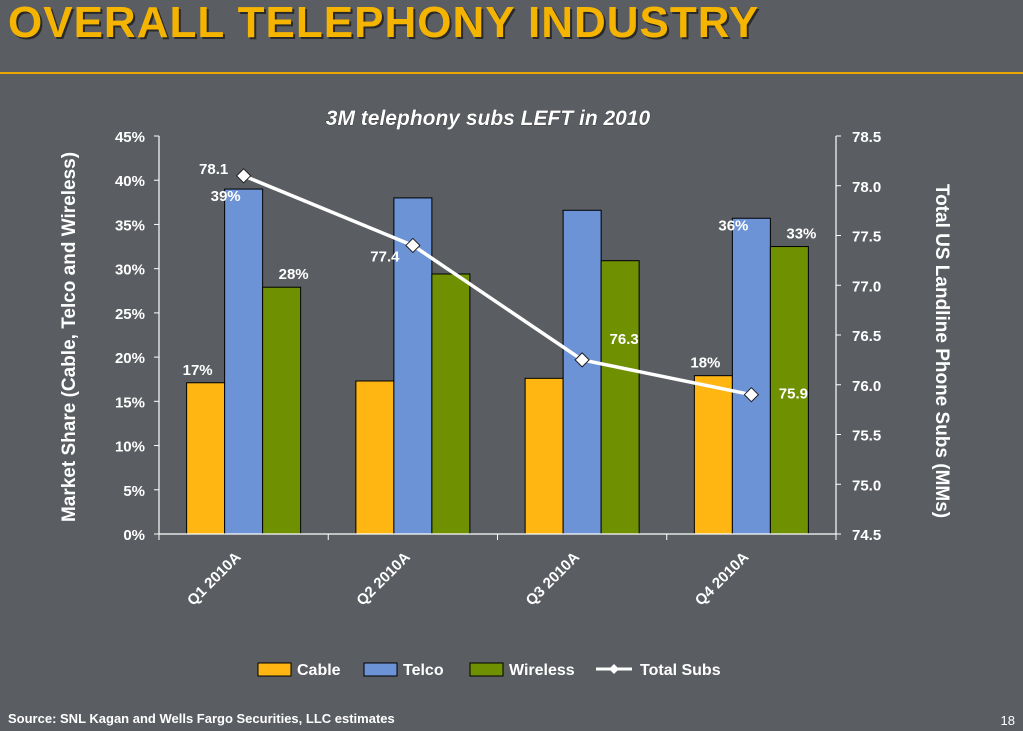 The height and width of the screenshot is (731, 1023). I want to click on y-tick-label: 10%, so click(130, 447).